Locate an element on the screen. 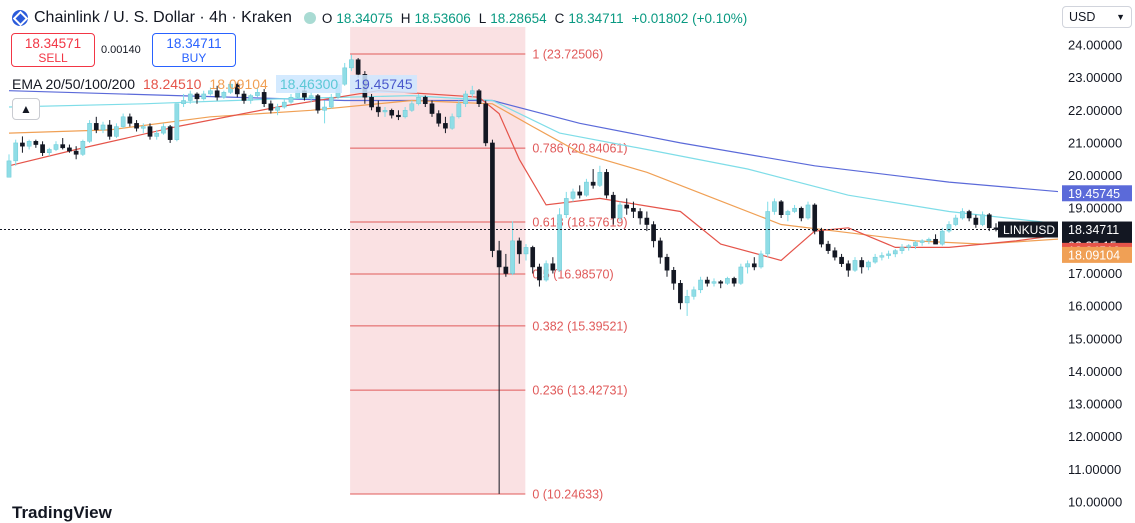 This screenshot has height=523, width=1135. ema50-value: 18.09104 is located at coordinates (238, 84).